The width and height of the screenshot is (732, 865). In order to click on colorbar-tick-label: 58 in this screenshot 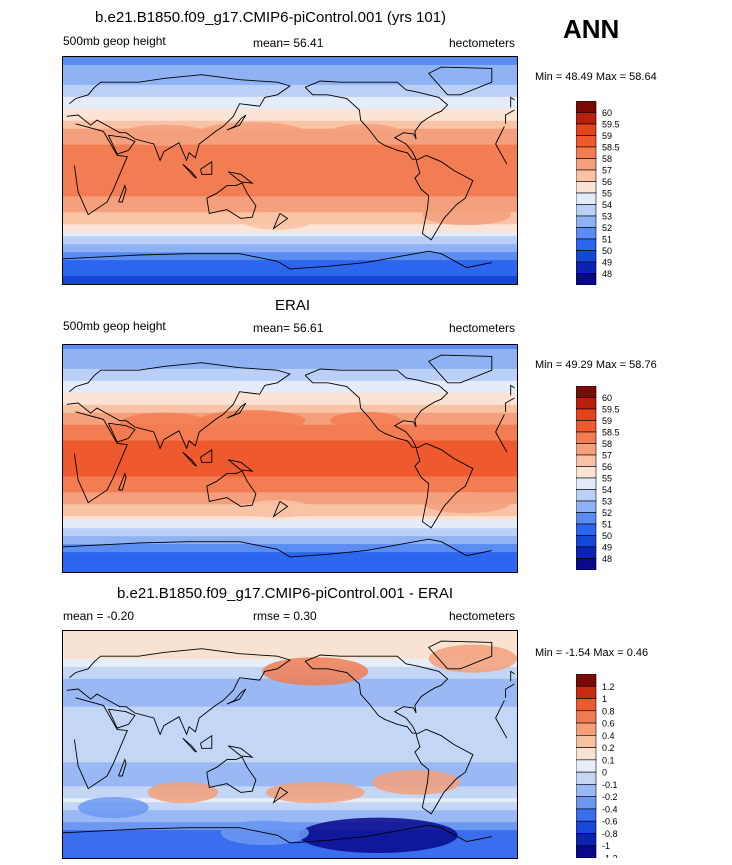, I will do `click(607, 159)`.